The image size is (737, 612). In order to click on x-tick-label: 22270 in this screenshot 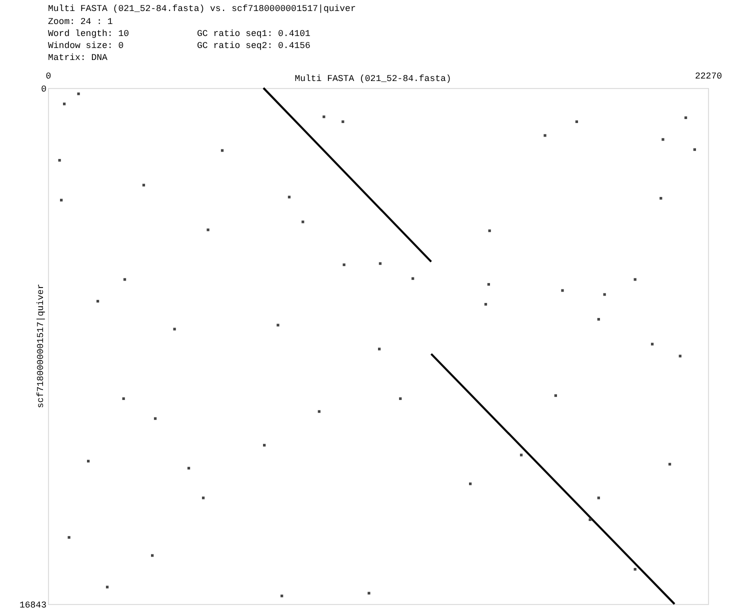, I will do `click(708, 77)`.